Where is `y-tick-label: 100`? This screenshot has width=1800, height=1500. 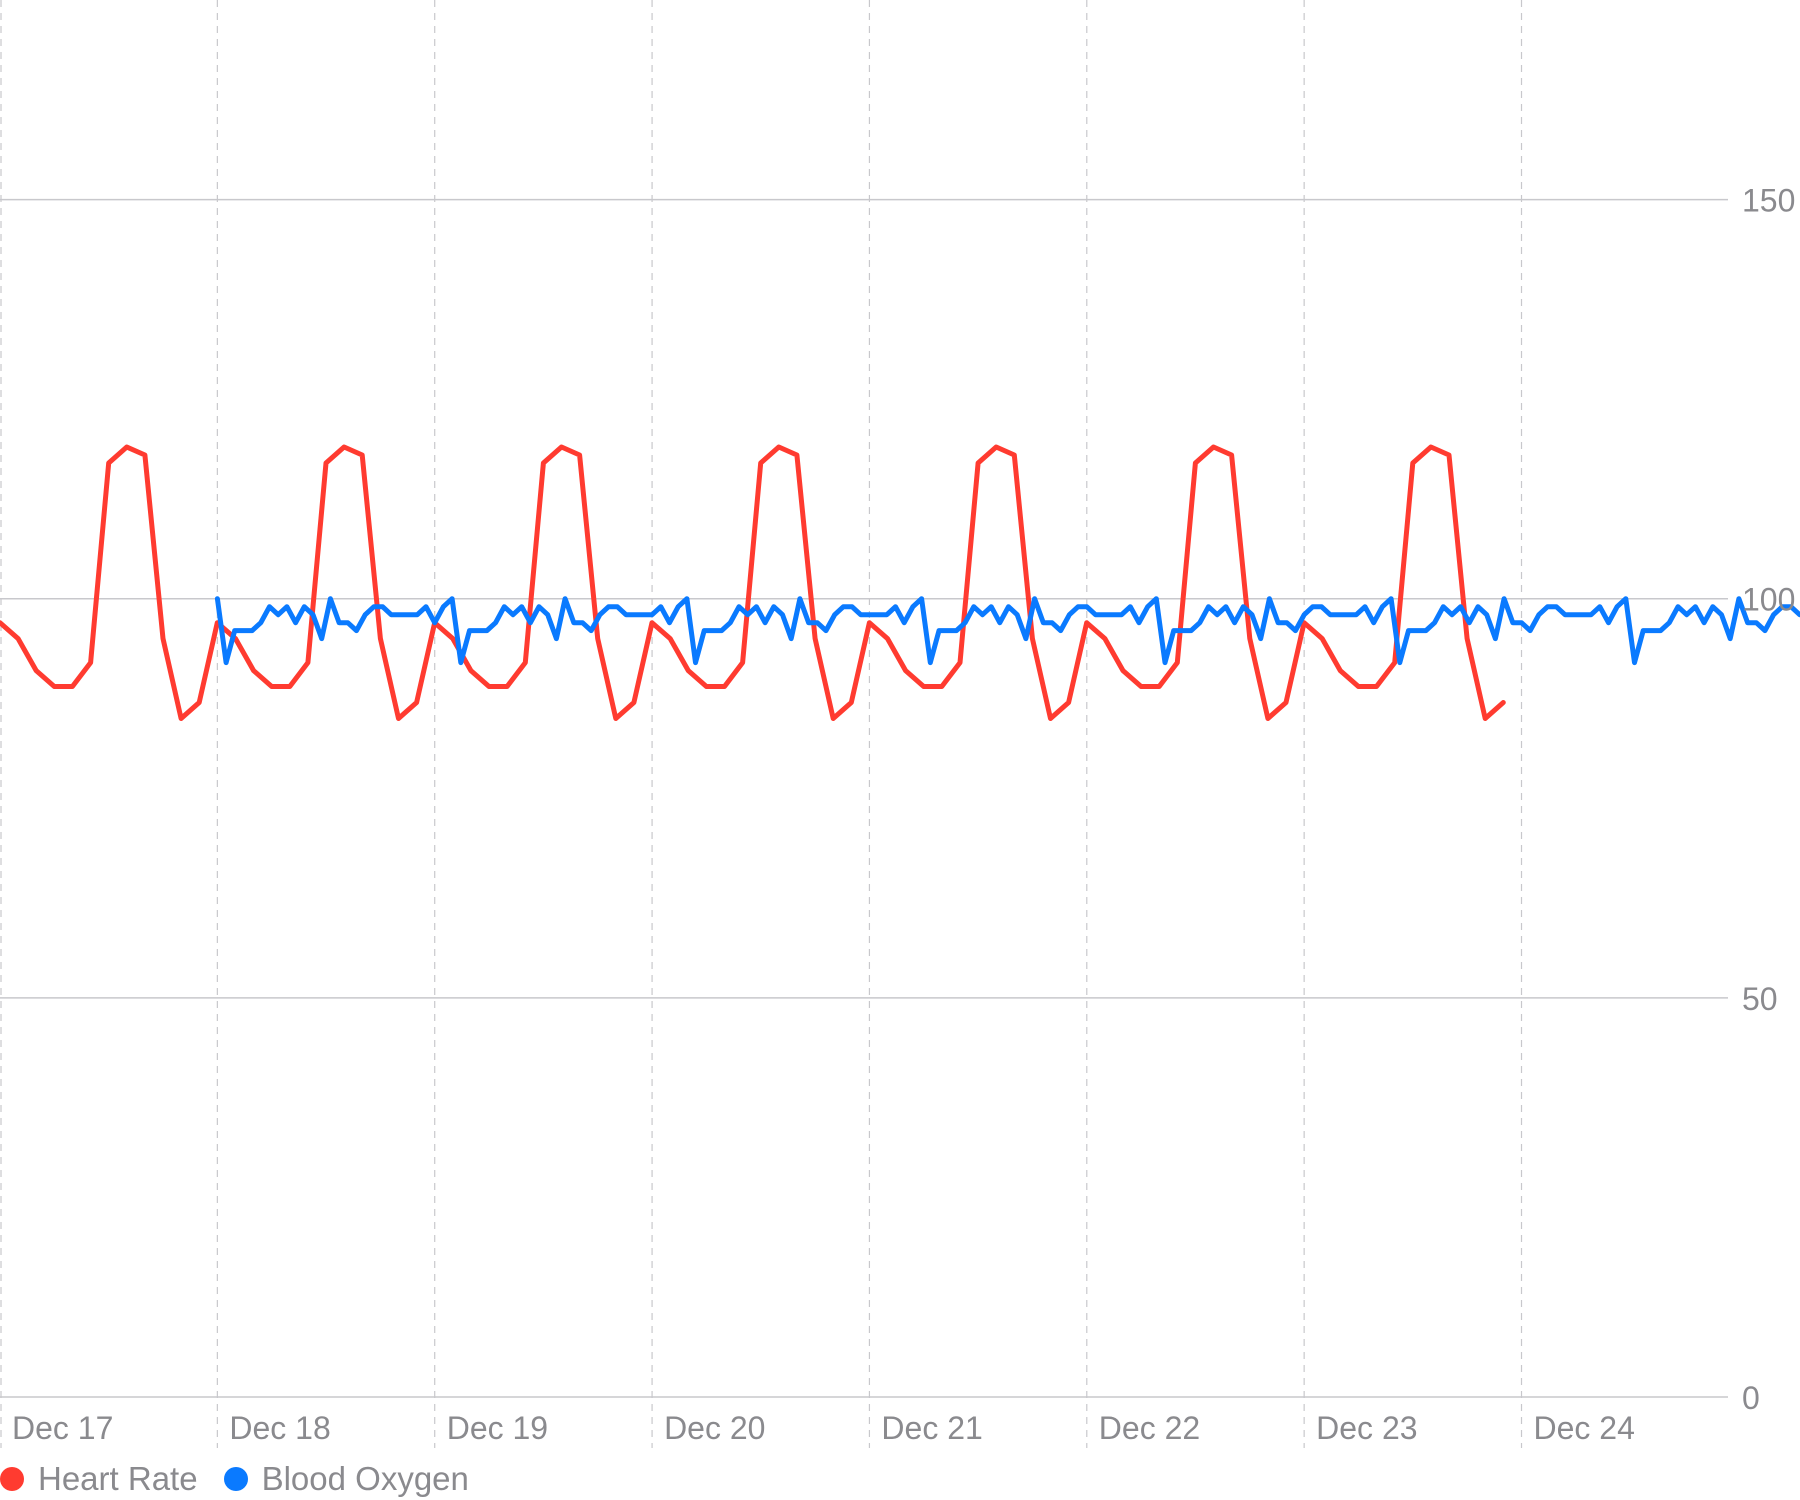
y-tick-label: 100 is located at coordinates (1768, 600).